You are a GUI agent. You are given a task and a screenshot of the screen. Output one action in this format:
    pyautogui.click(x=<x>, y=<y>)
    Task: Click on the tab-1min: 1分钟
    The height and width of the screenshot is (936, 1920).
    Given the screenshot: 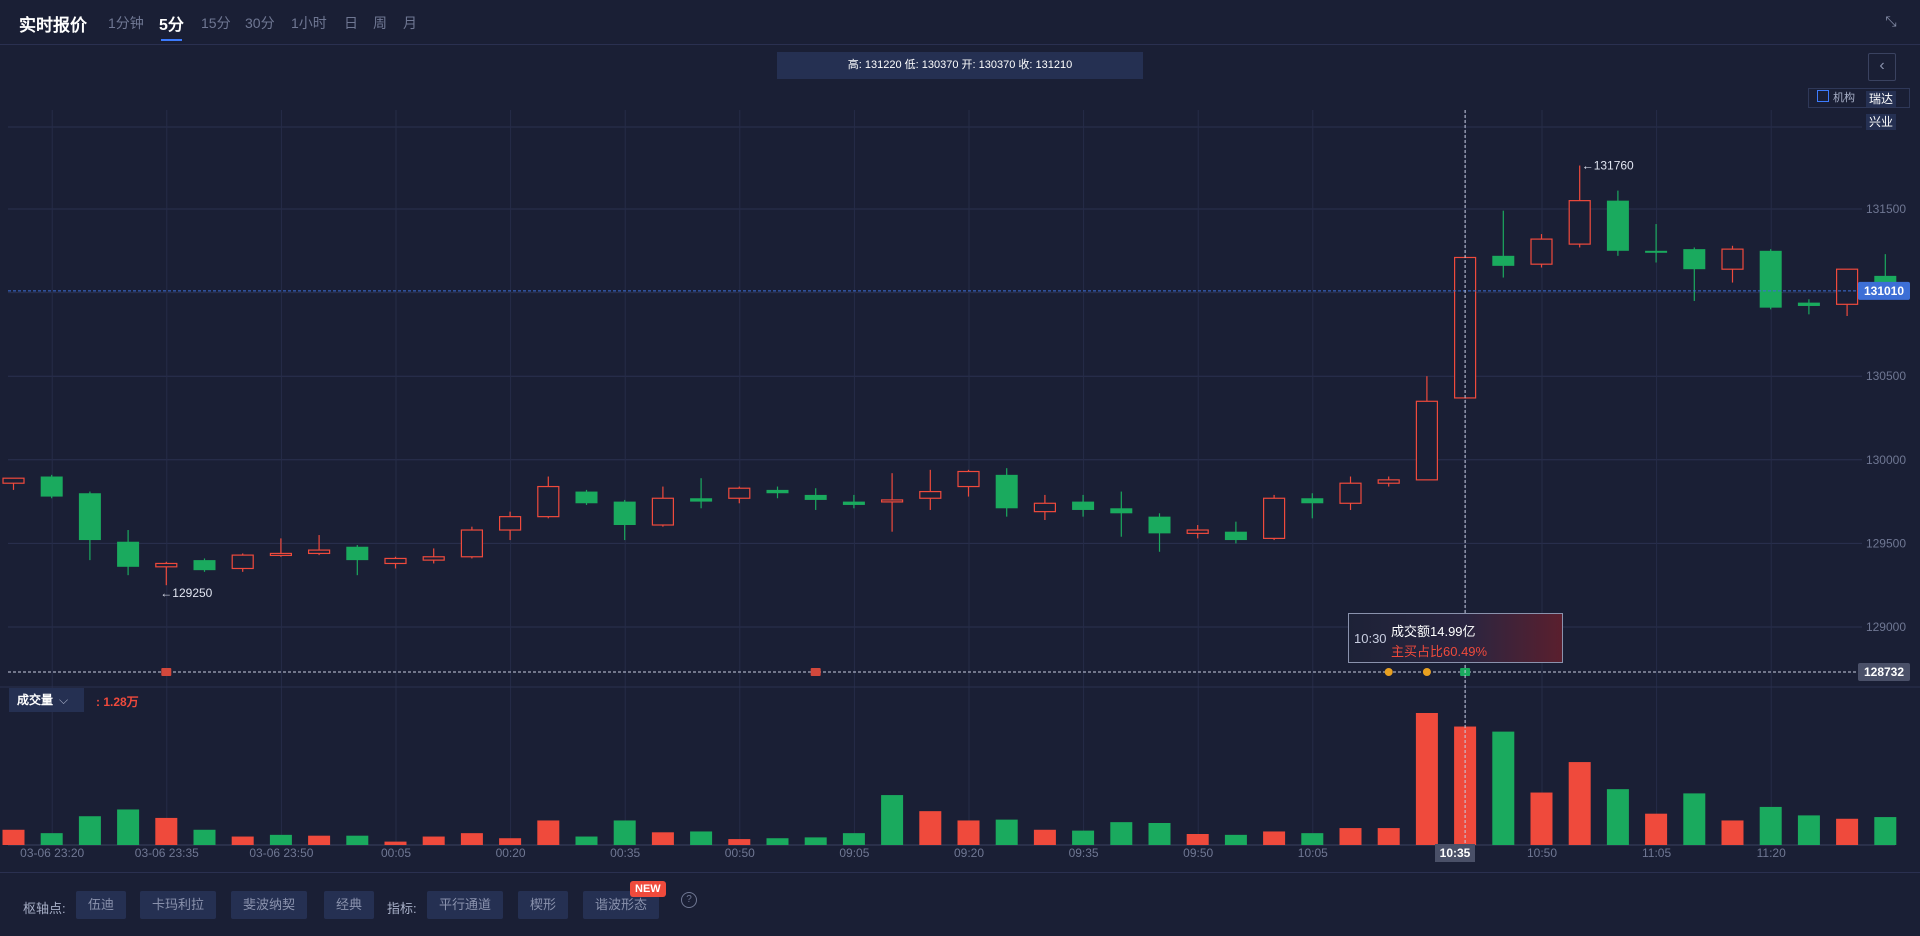 What is the action you would take?
    pyautogui.click(x=126, y=23)
    